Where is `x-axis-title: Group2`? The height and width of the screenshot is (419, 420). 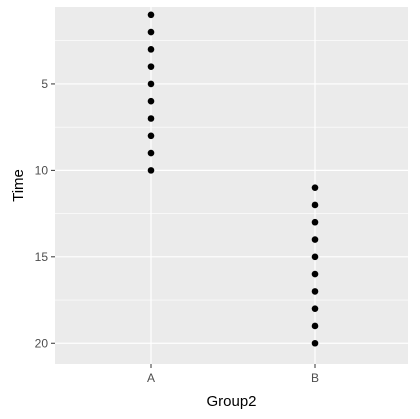
x-axis-title: Group2 is located at coordinates (231, 401).